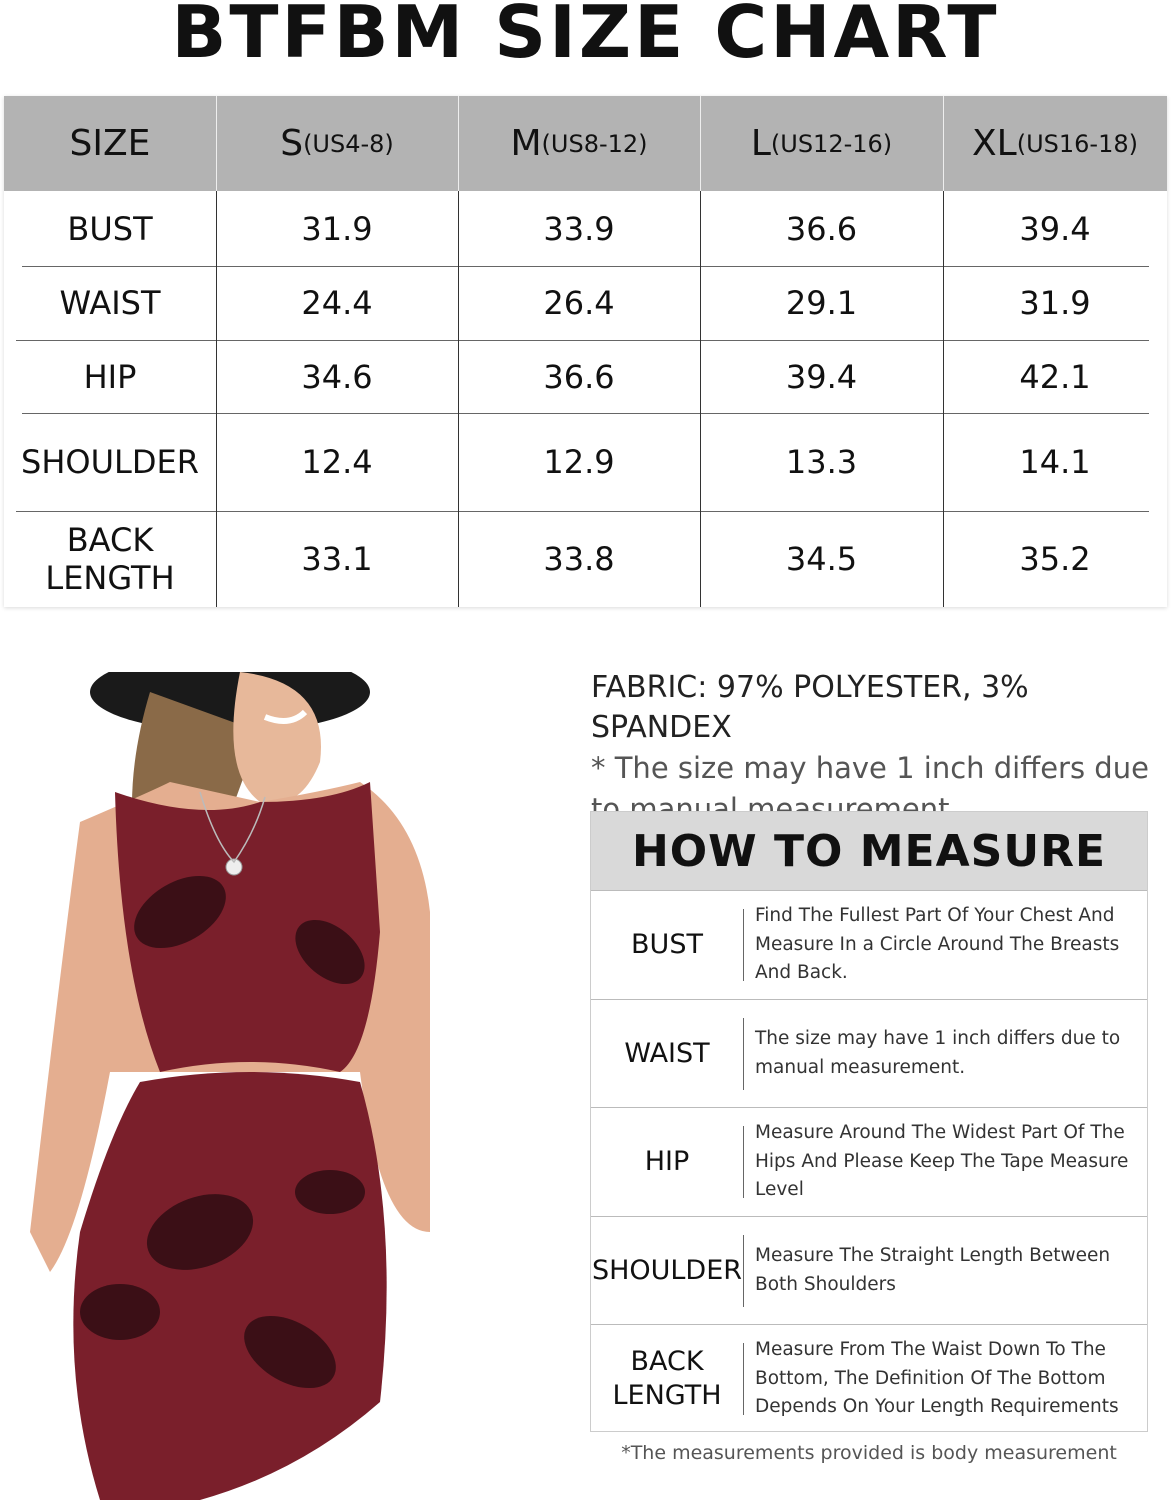 The height and width of the screenshot is (1500, 1171). What do you see at coordinates (579, 303) in the screenshot?
I see `measurement-cell: 26.4` at bounding box center [579, 303].